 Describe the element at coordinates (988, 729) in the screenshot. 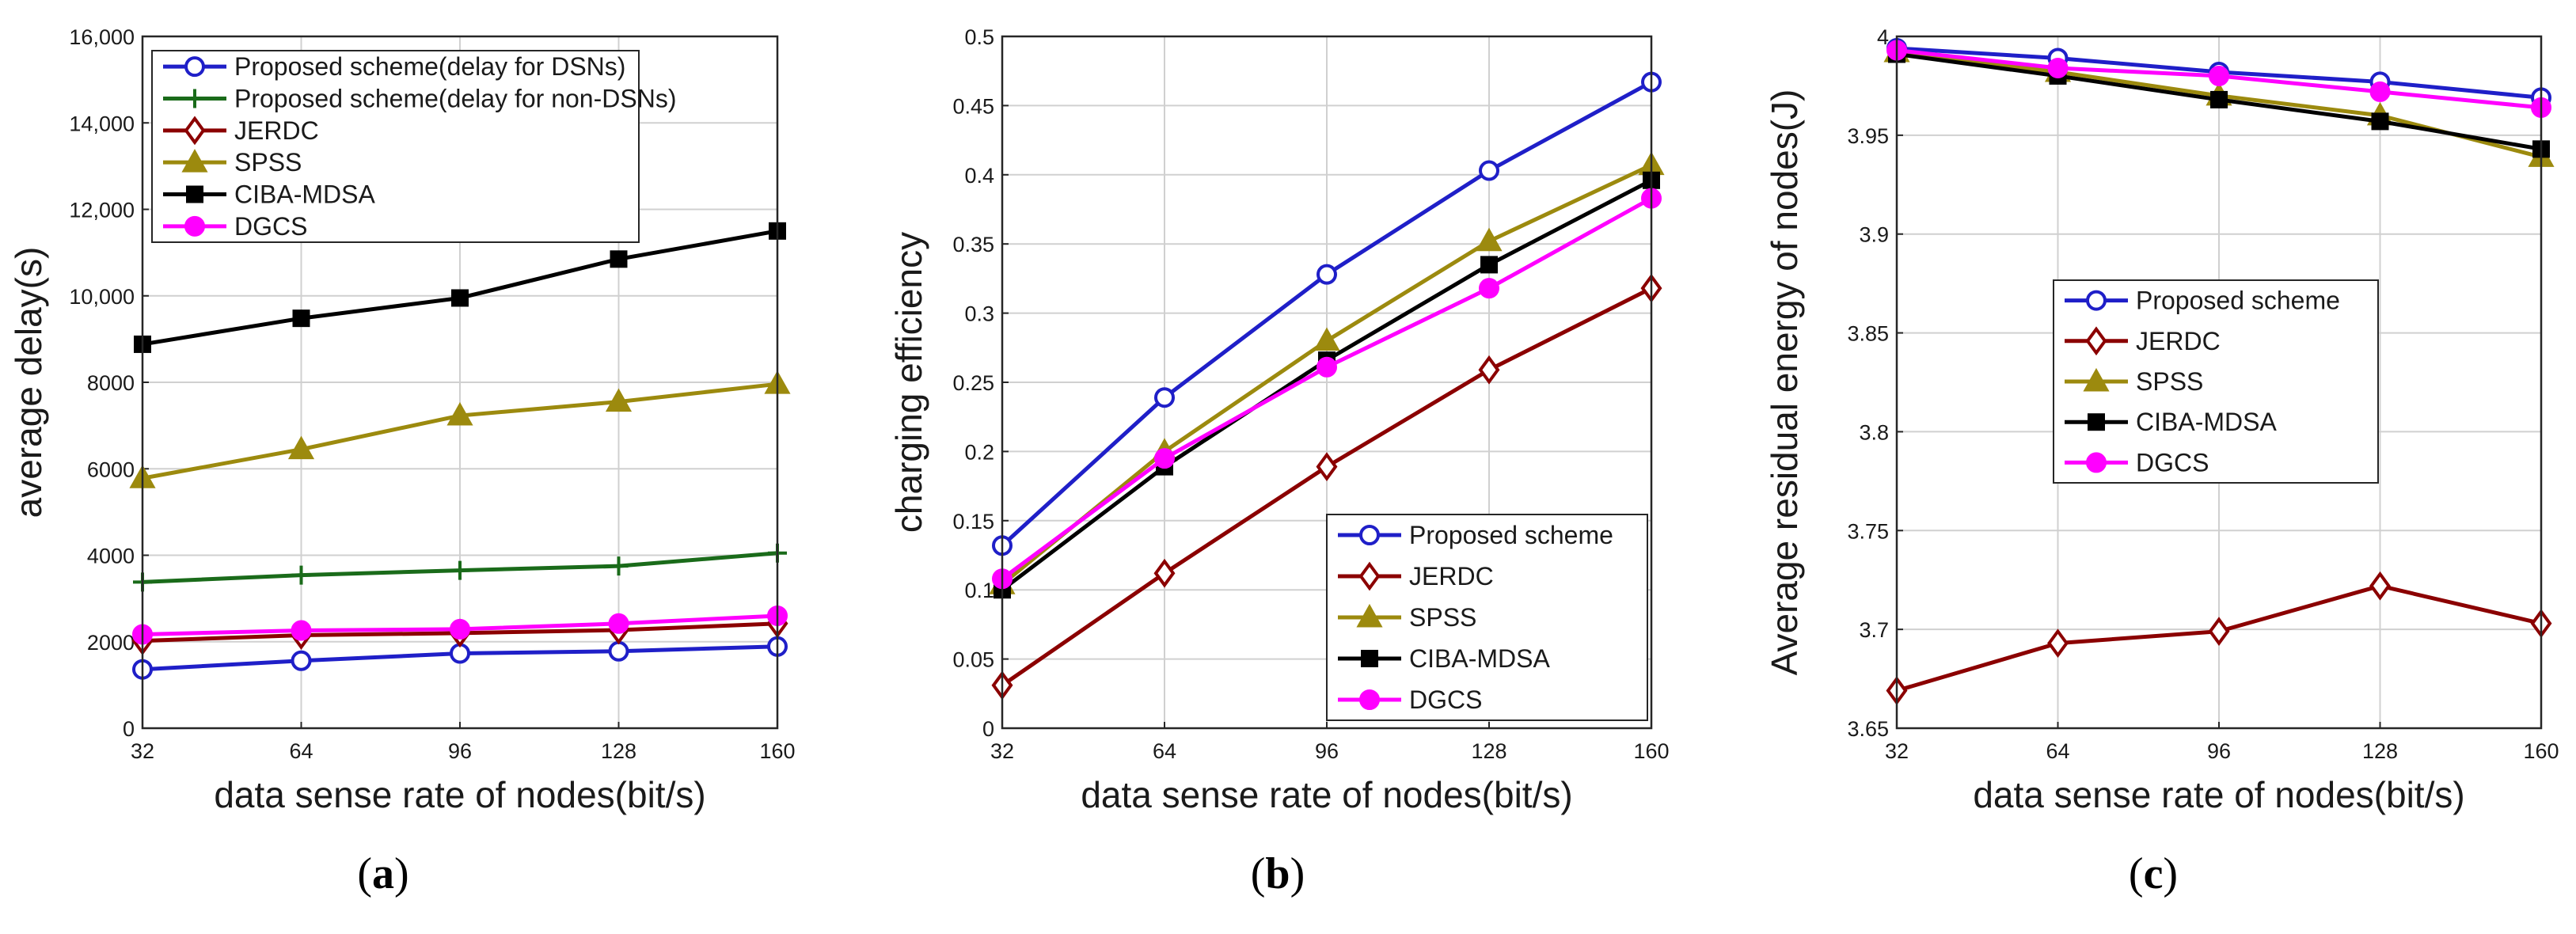

I see `y-tick-label: 0` at that location.